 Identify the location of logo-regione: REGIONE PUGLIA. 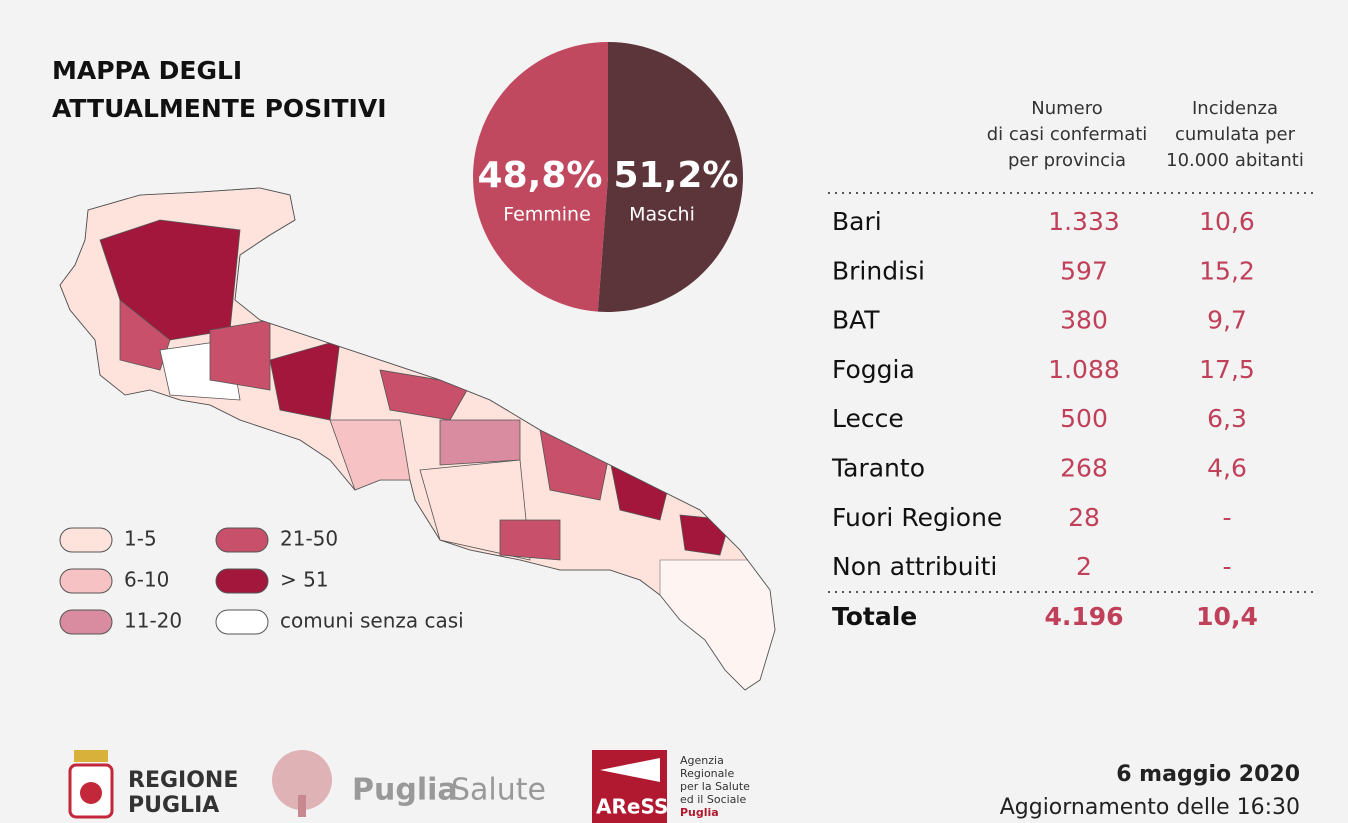
(153, 784).